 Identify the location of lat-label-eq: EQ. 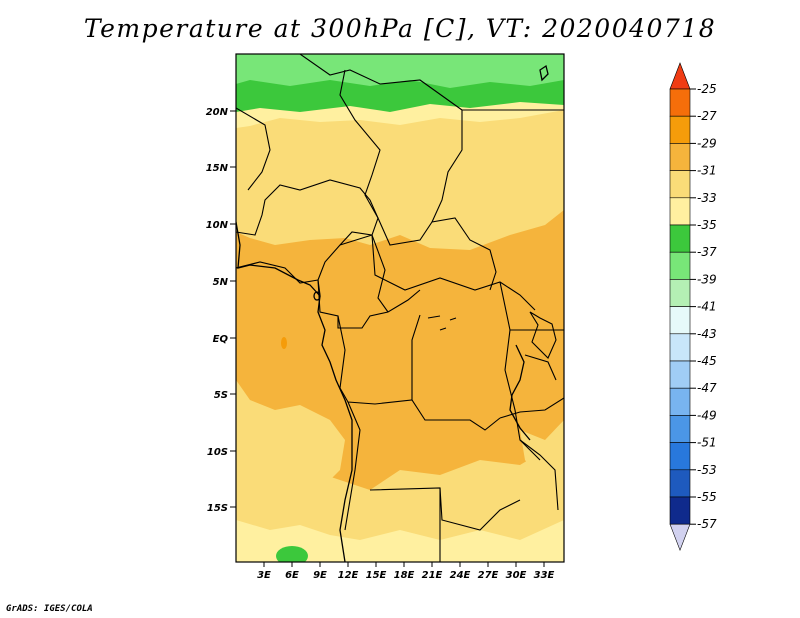
(221, 339).